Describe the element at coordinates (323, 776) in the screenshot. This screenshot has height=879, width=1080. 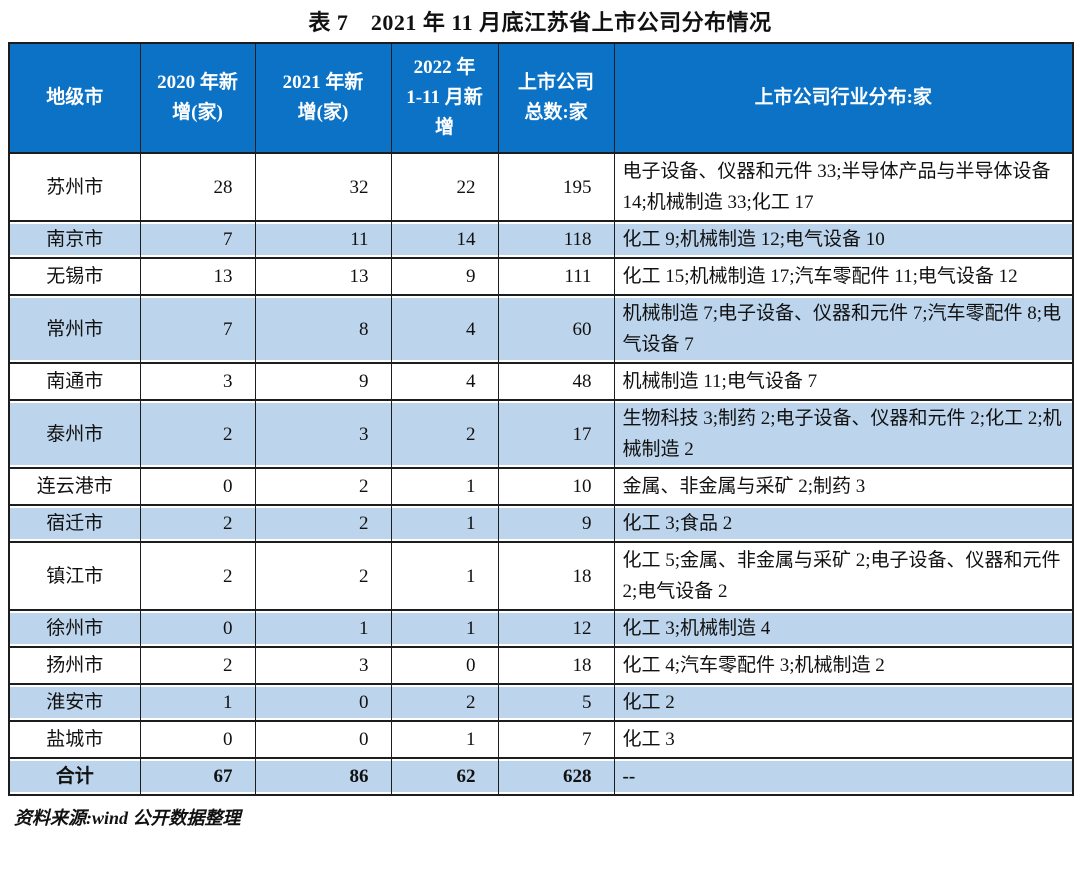
I see `cell-added-2021: 86` at that location.